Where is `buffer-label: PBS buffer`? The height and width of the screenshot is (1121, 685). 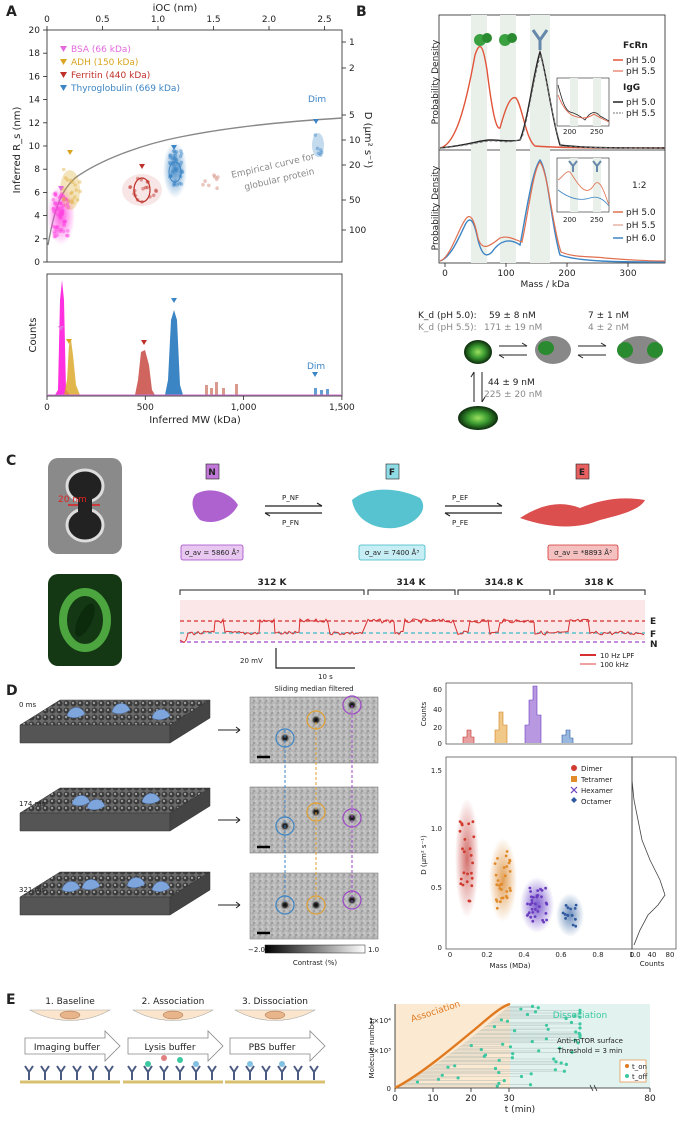 buffer-label: PBS buffer is located at coordinates (272, 1048).